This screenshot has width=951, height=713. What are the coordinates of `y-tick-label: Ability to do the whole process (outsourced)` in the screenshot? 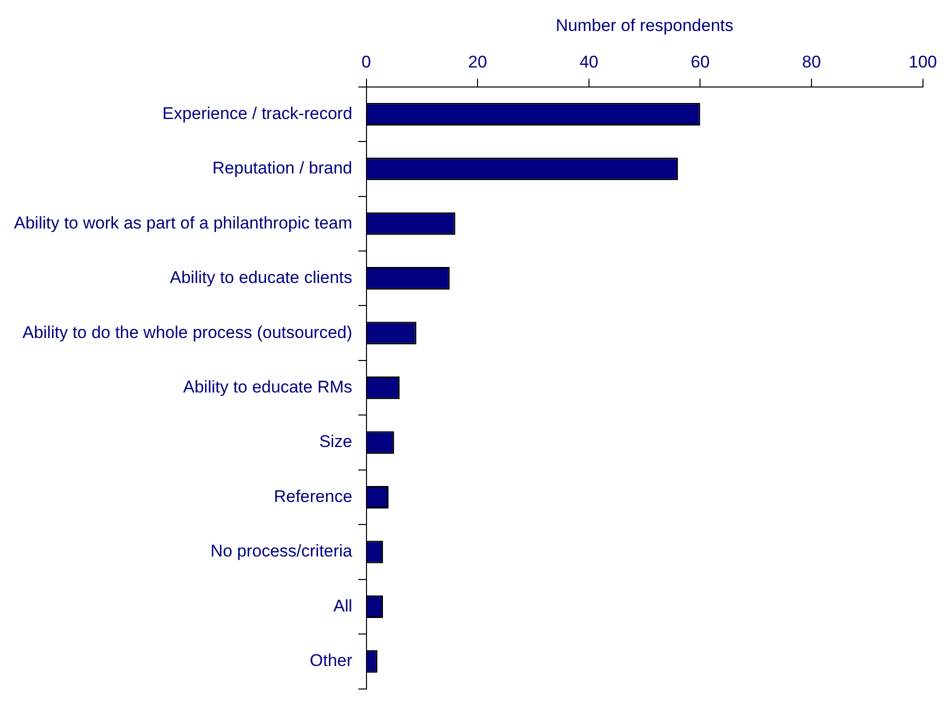 It's located at (187, 332).